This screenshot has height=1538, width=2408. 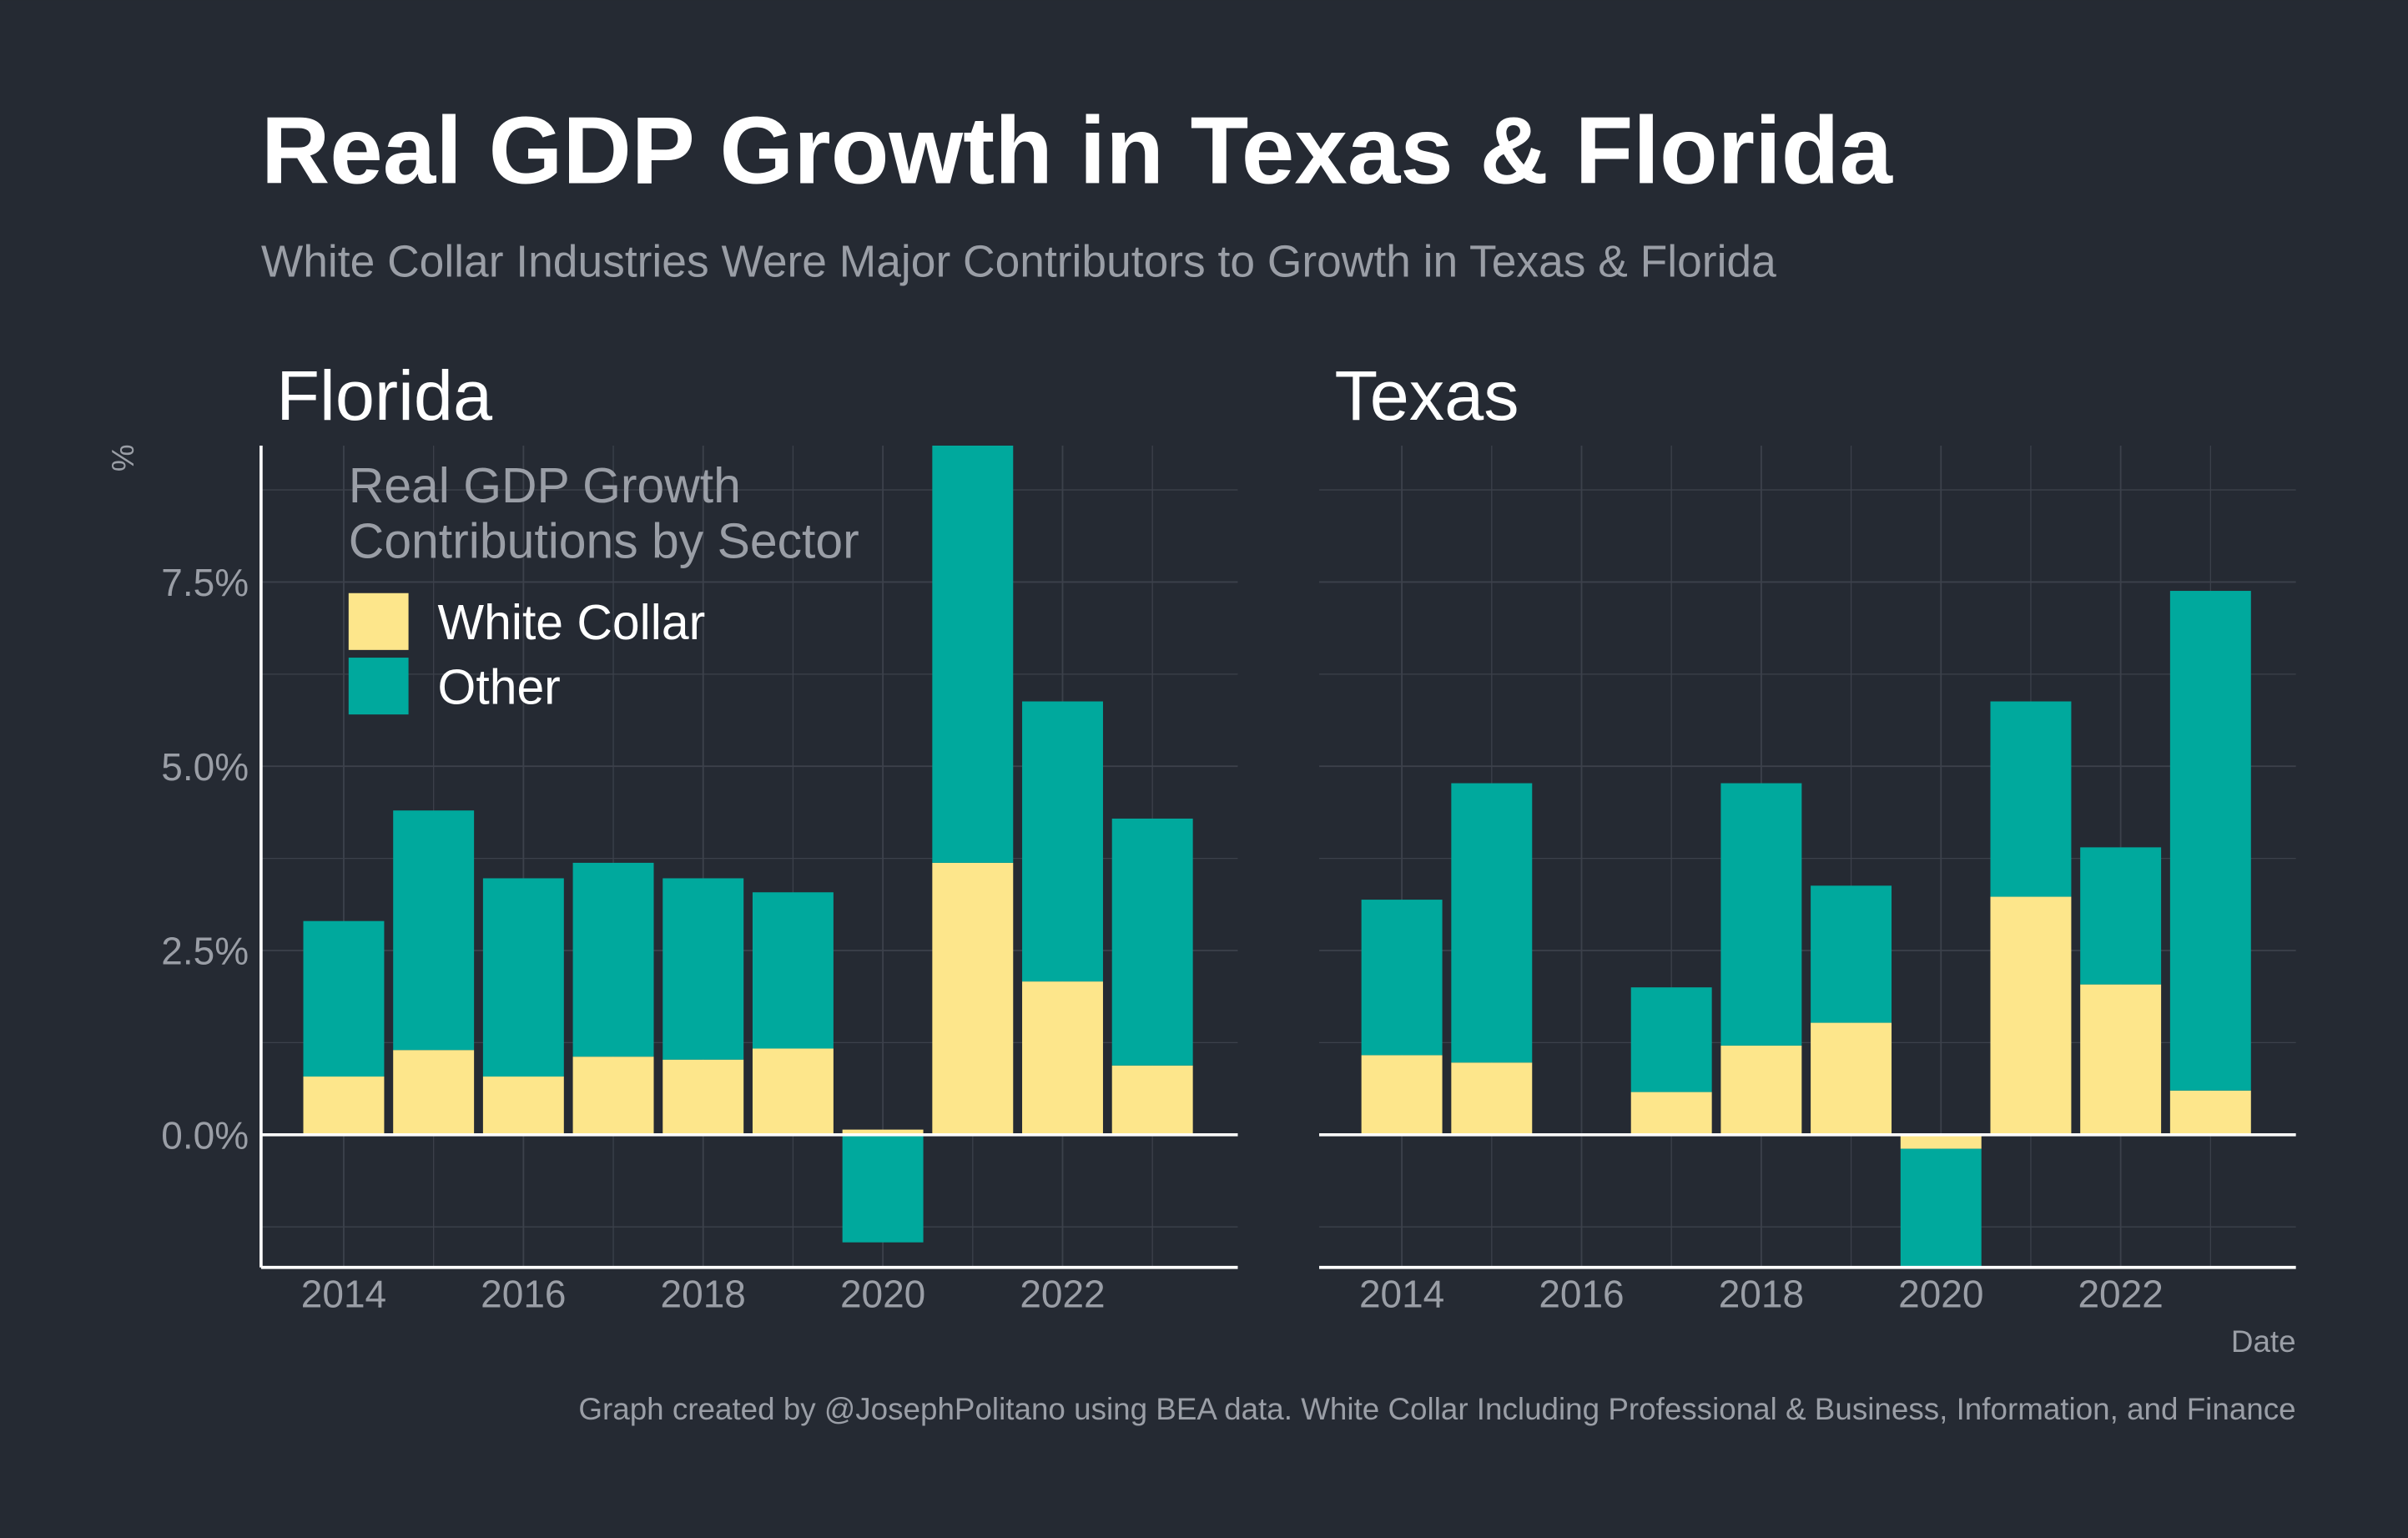 What do you see at coordinates (205, 952) in the screenshot?
I see `y-tick-label: 2.5%` at bounding box center [205, 952].